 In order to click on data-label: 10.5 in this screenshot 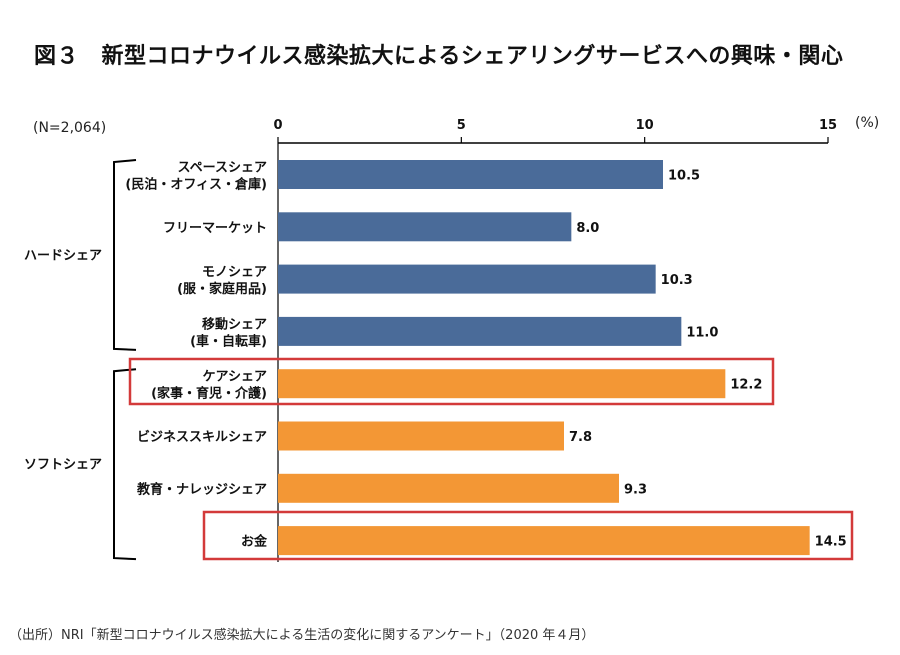, I will do `click(684, 176)`.